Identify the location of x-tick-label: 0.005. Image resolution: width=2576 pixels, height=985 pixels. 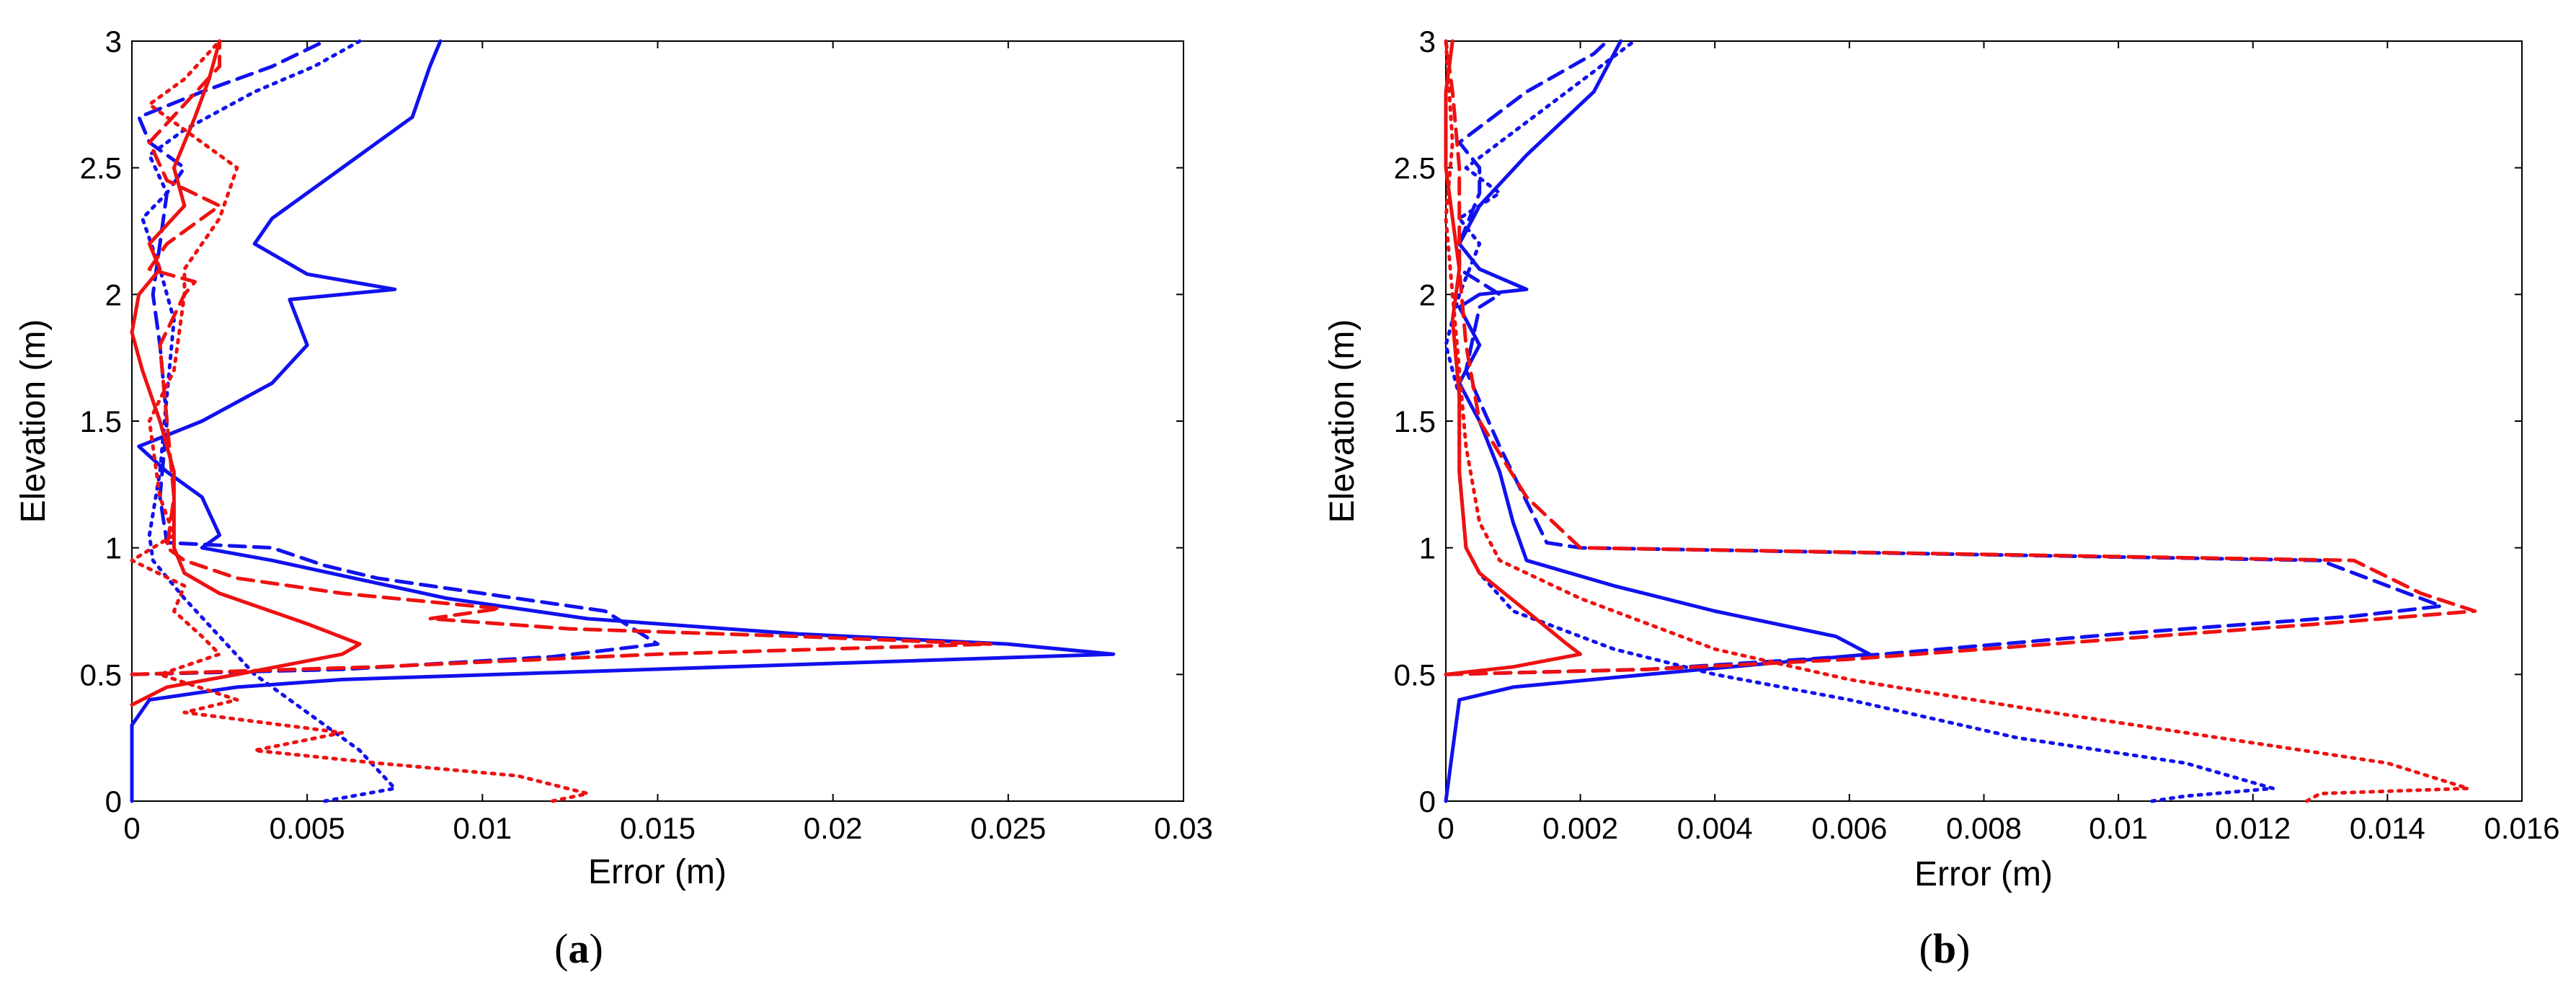
(307, 828).